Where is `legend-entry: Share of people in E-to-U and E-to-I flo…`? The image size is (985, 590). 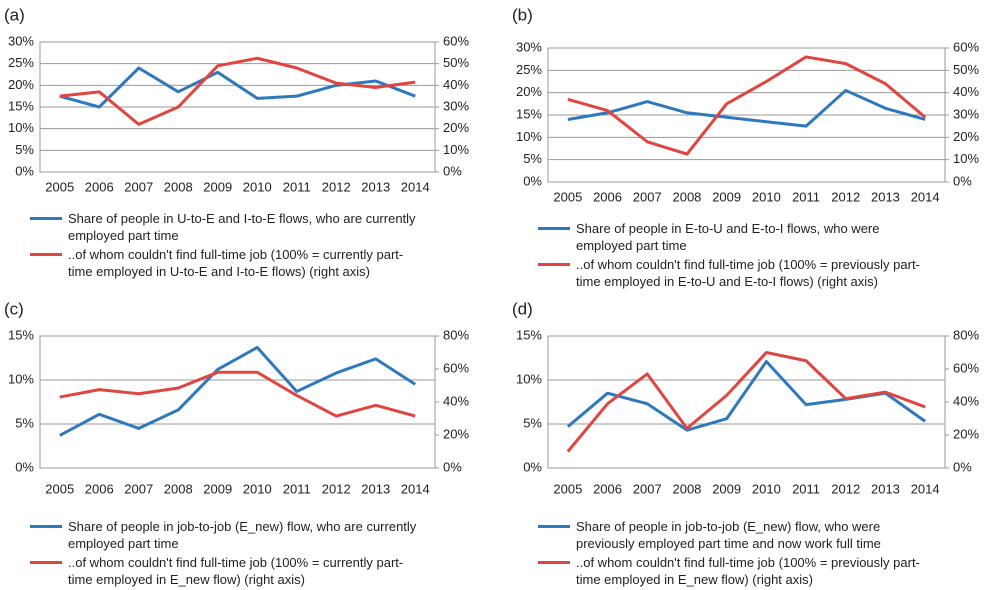
legend-entry: Share of people in E-to-U and E-to-I flo… is located at coordinates (736, 237).